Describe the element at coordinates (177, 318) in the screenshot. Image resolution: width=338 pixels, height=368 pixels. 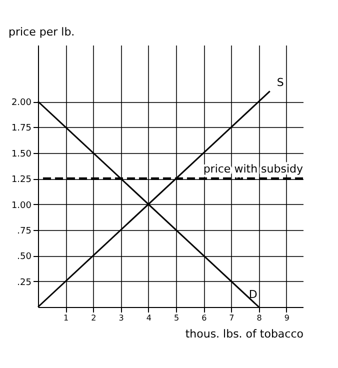
I see `x-tick-label: 5` at that location.